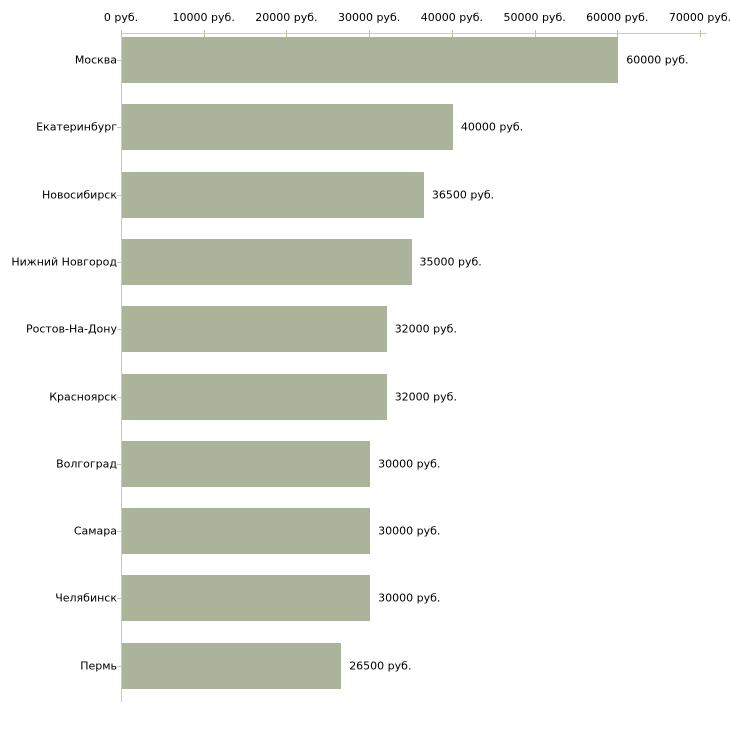 This screenshot has height=730, width=730. What do you see at coordinates (86, 598) in the screenshot?
I see `category-label: Челябинск` at bounding box center [86, 598].